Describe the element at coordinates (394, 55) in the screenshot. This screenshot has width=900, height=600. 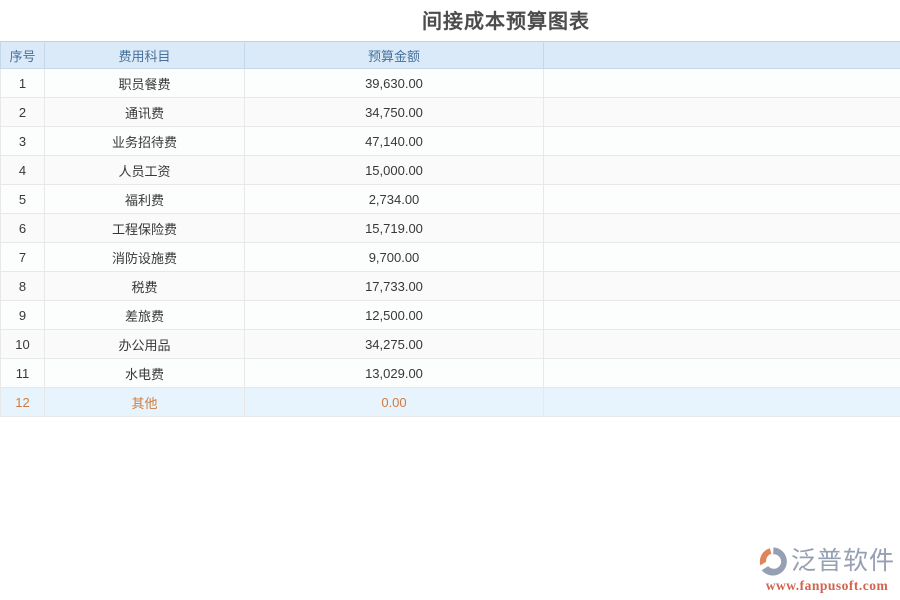
I see `col-header-amount: 预算金额` at that location.